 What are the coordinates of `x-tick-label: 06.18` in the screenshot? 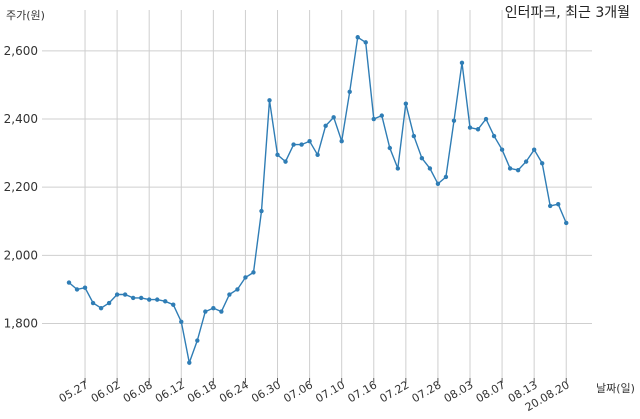 It's located at (202, 391).